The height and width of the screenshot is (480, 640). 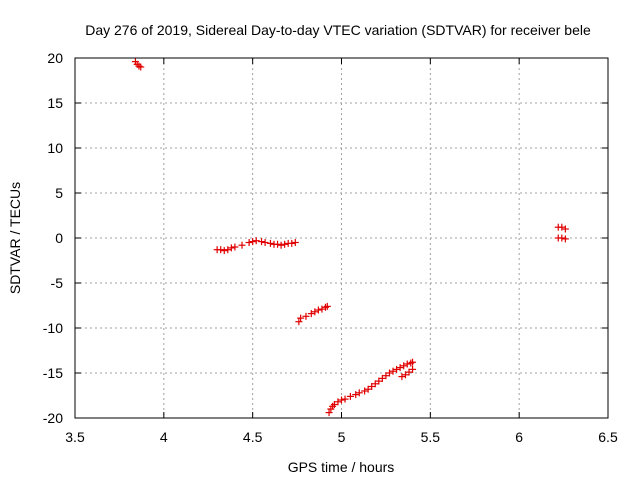 I want to click on y-tick-label: -5, so click(x=57, y=283).